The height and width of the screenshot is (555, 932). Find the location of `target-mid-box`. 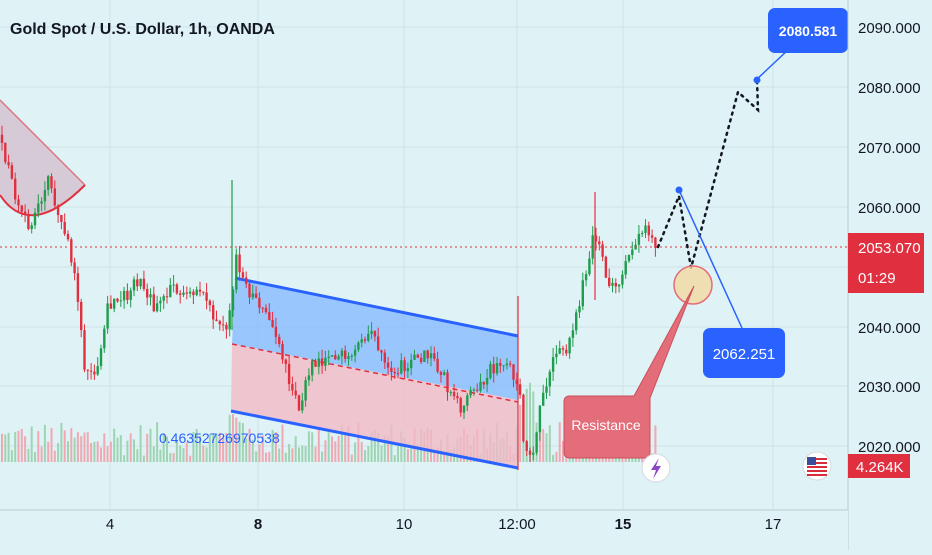

target-mid-box is located at coordinates (744, 353).